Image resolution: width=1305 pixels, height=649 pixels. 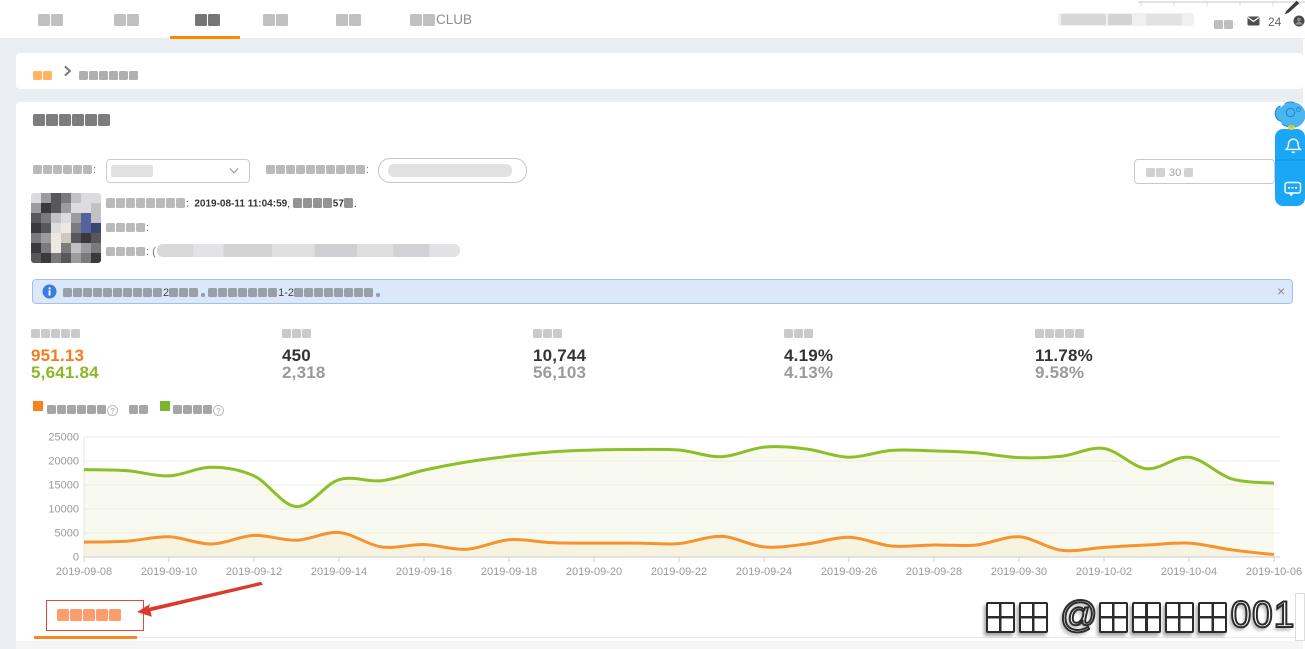 What do you see at coordinates (63, 486) in the screenshot?
I see `svg-text: 15000` at bounding box center [63, 486].